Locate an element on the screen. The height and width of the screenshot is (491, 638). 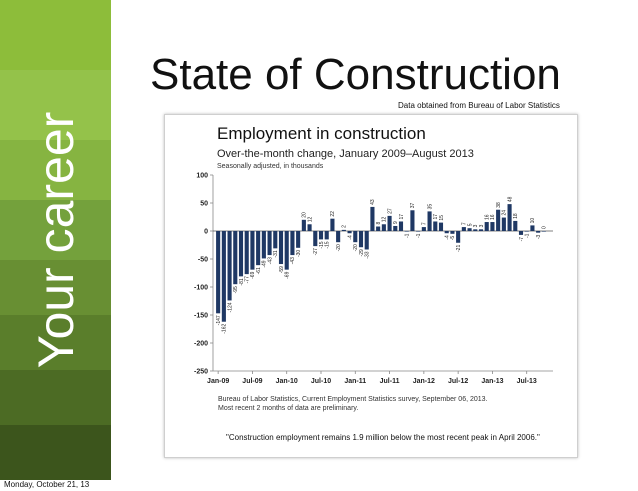
y-tick-label: 100 is located at coordinates (202, 176).